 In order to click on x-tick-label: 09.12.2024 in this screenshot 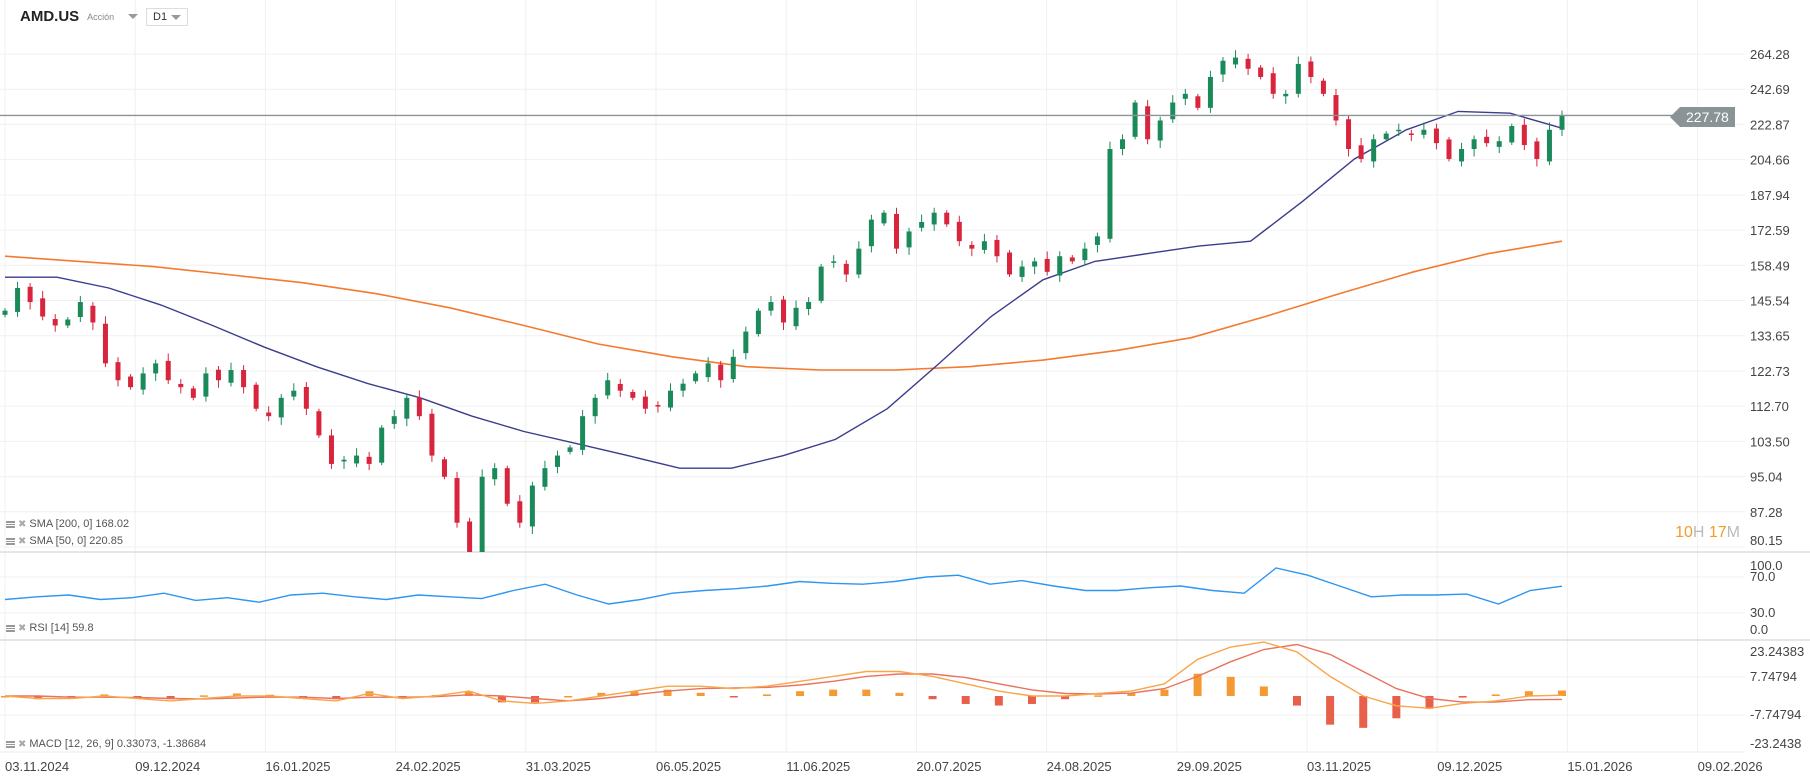, I will do `click(167, 766)`.